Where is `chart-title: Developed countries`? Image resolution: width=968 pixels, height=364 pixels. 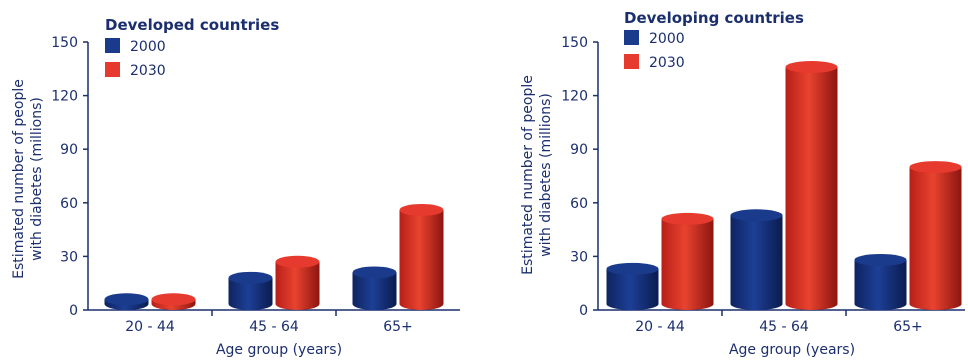 chart-title: Developed countries is located at coordinates (192, 25).